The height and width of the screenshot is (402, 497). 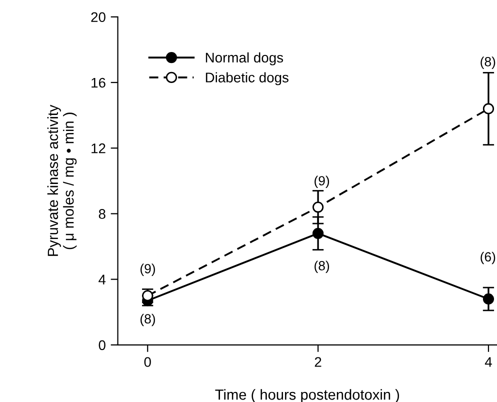 What do you see at coordinates (245, 59) in the screenshot?
I see `legend-label: Normal dogs` at bounding box center [245, 59].